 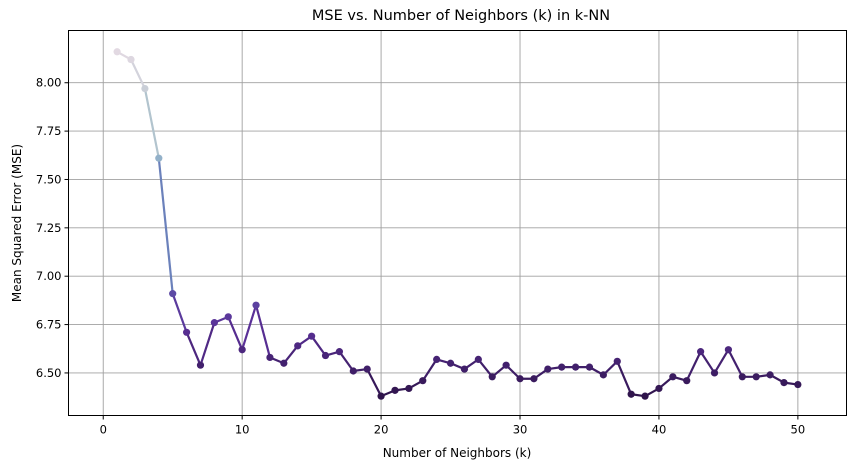 What do you see at coordinates (798, 430) in the screenshot?
I see `x-tick-label: 50` at bounding box center [798, 430].